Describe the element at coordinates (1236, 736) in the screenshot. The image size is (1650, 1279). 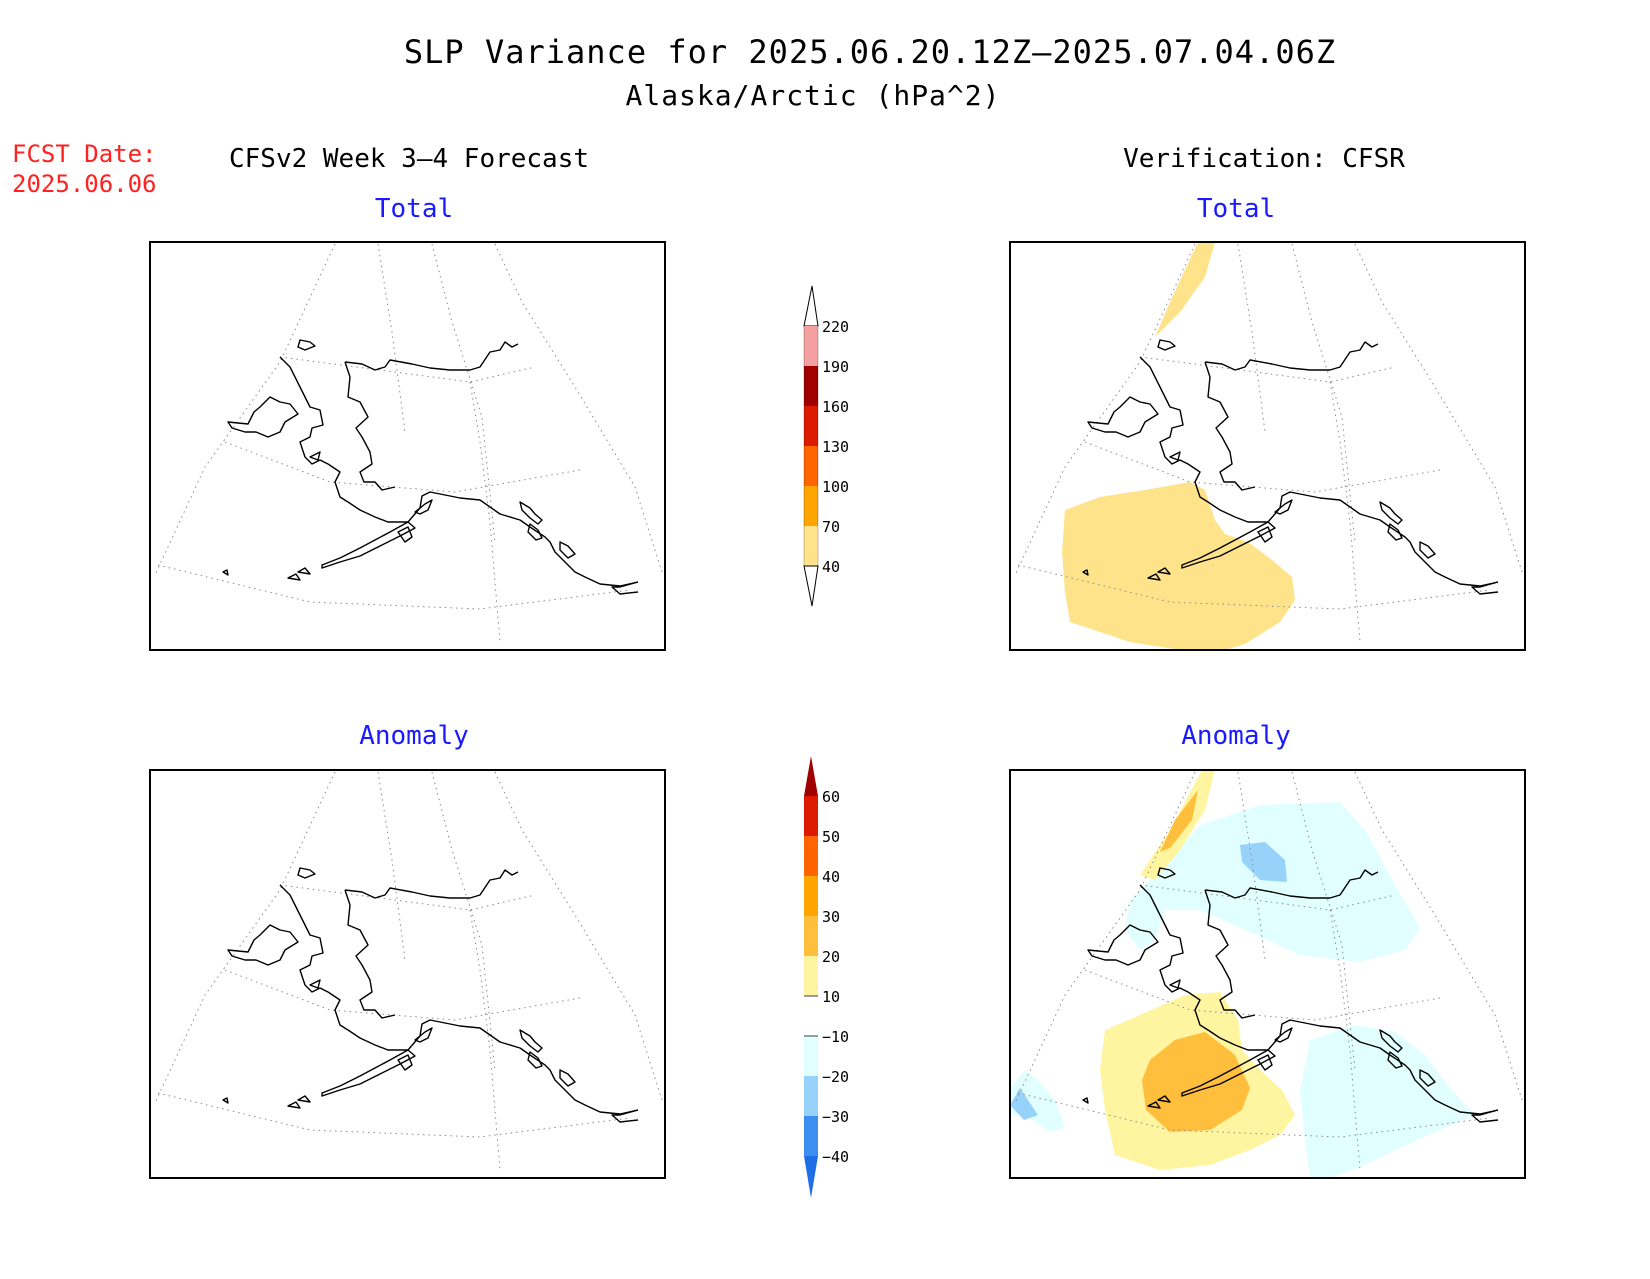
I see `verify-anomaly-title: Anomaly` at that location.